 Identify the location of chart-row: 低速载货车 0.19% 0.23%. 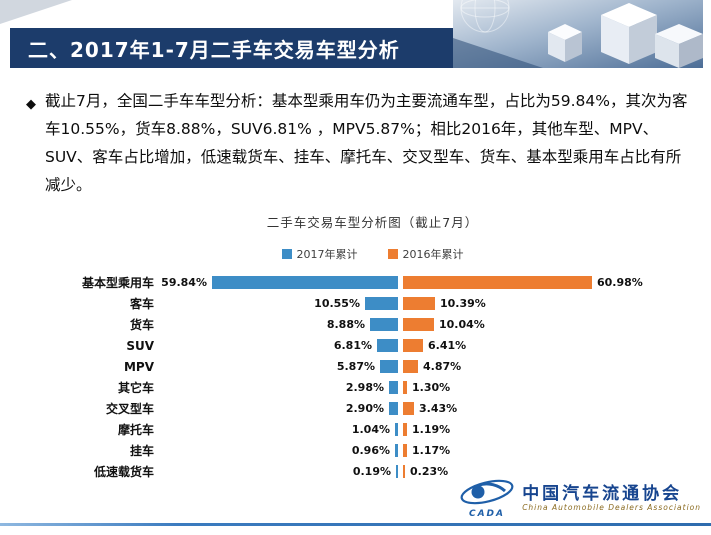
(372, 471).